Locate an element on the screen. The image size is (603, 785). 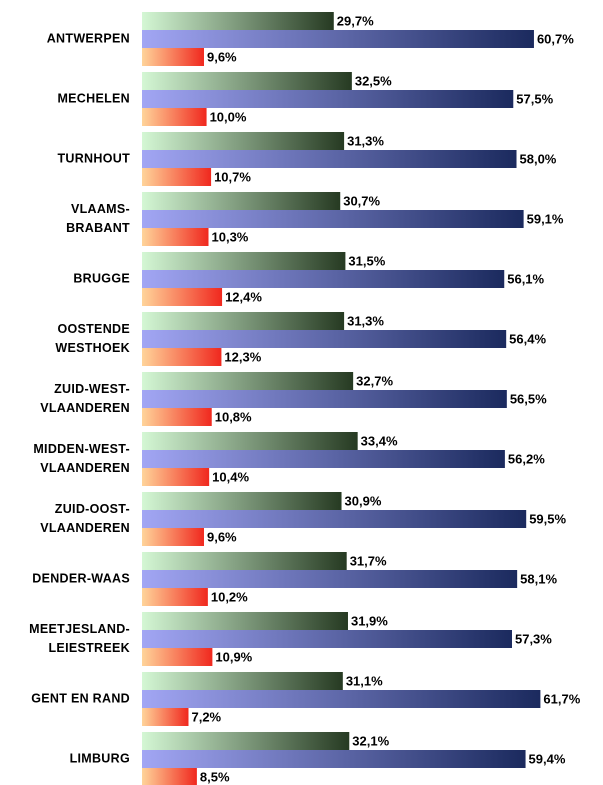
category-label: BRUGGE is located at coordinates (101, 278).